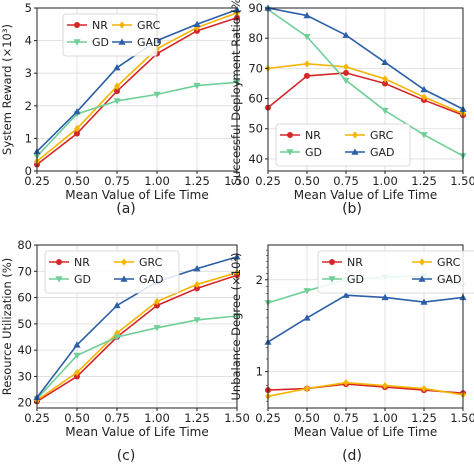  Describe the element at coordinates (28, 171) in the screenshot. I see `y-tick-label: 0` at that location.